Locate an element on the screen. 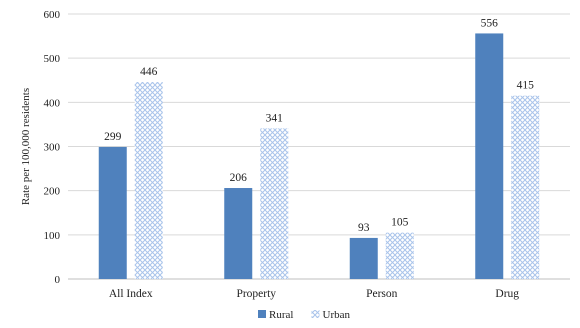 The height and width of the screenshot is (328, 580). data-label: 93 is located at coordinates (364, 228).